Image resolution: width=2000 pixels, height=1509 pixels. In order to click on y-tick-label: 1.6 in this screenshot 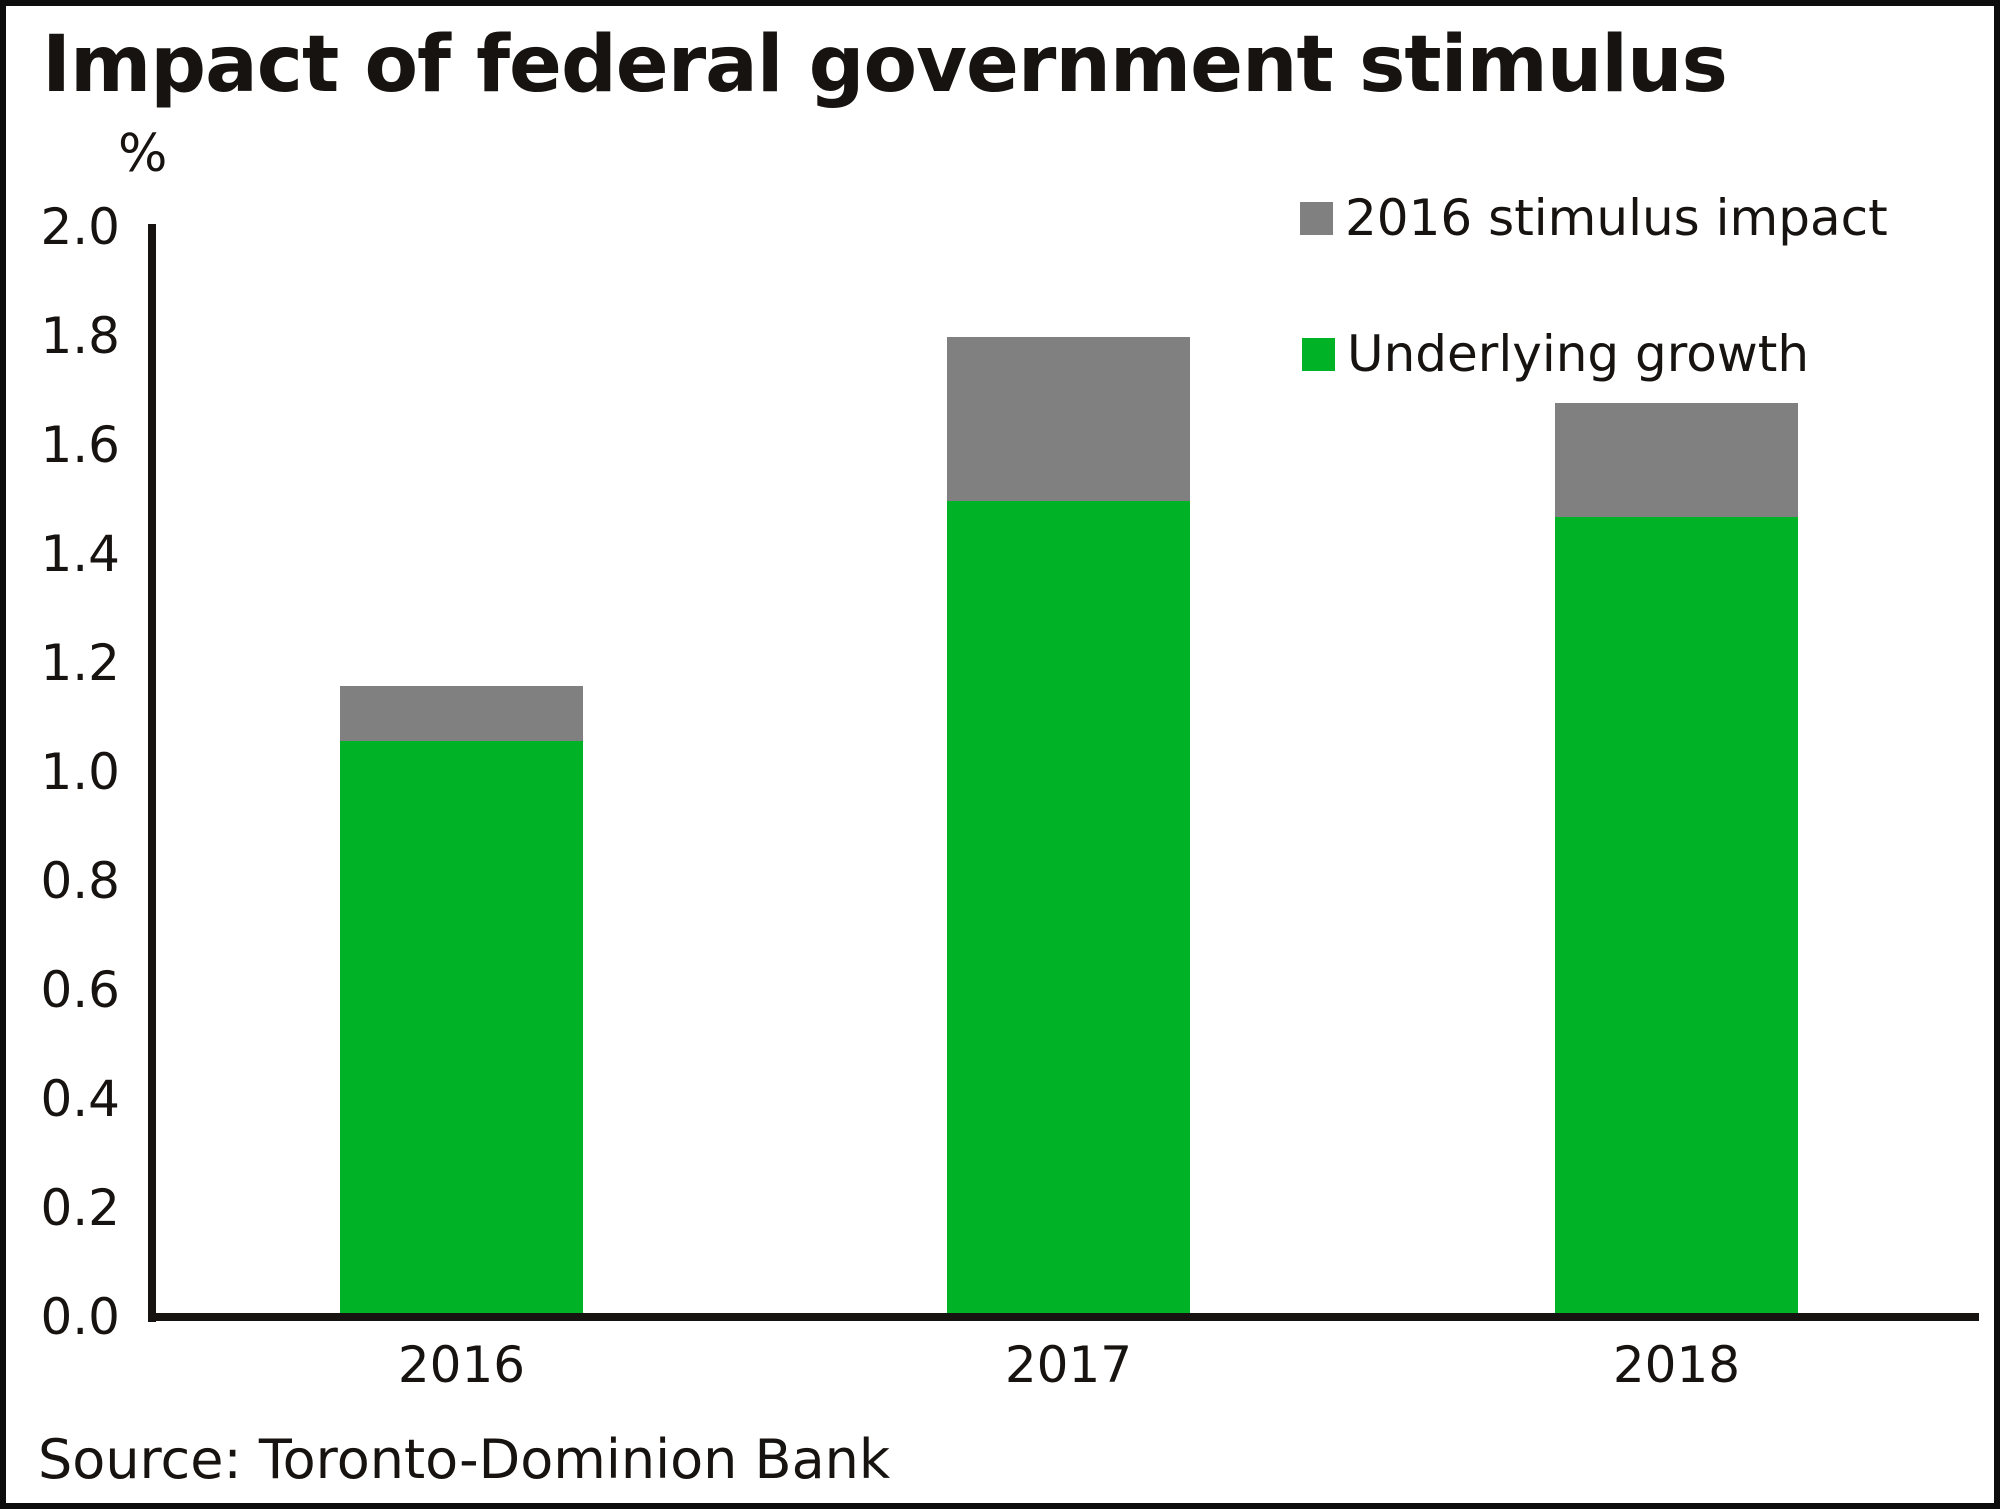, I will do `click(80, 445)`.